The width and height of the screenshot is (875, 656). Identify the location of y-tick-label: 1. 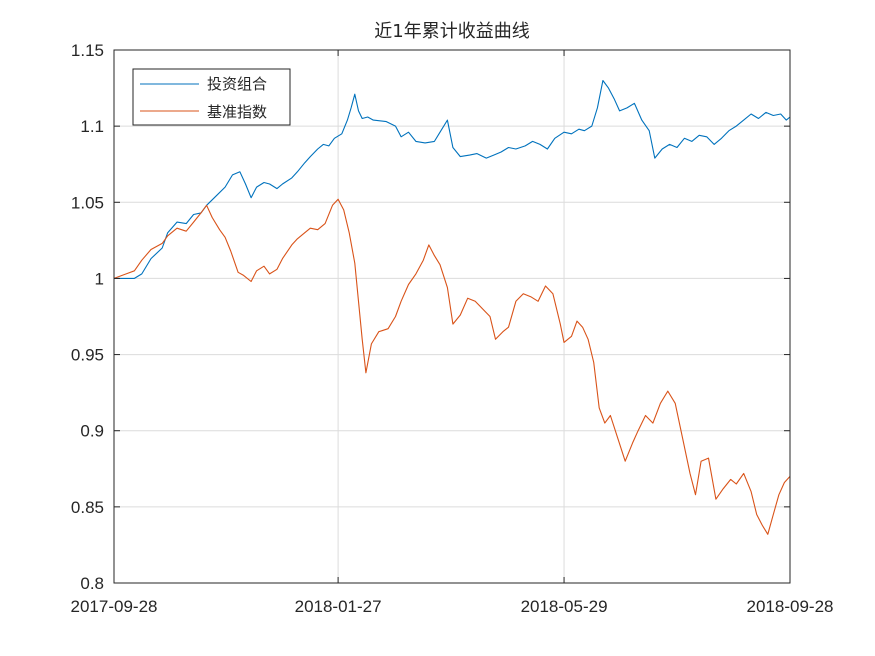
(99, 278).